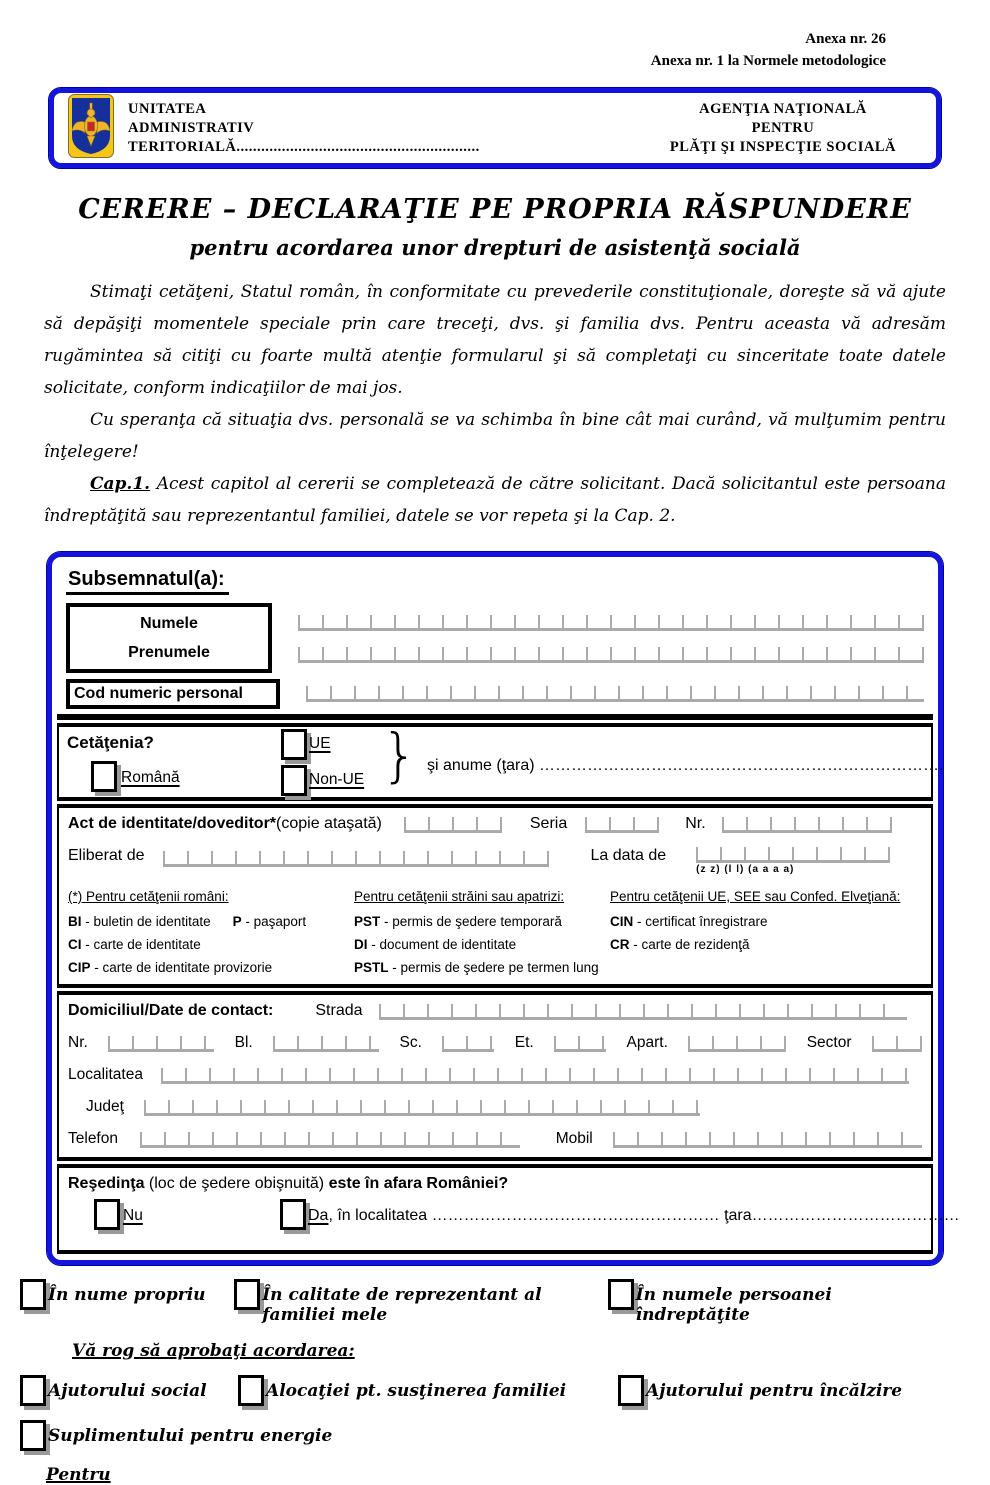  What do you see at coordinates (737, 1044) in the screenshot?
I see `apart-comb-field` at bounding box center [737, 1044].